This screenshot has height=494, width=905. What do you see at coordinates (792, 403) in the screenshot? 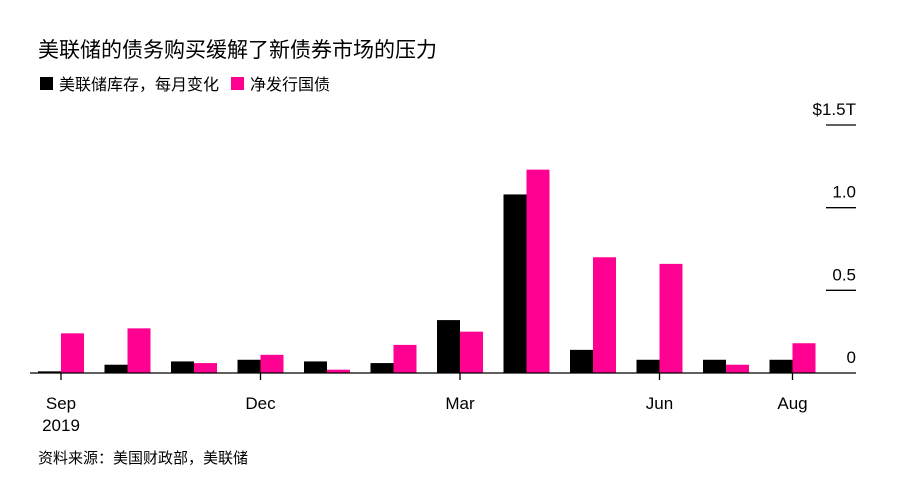
I see `x-tick-label: Aug` at bounding box center [792, 403].